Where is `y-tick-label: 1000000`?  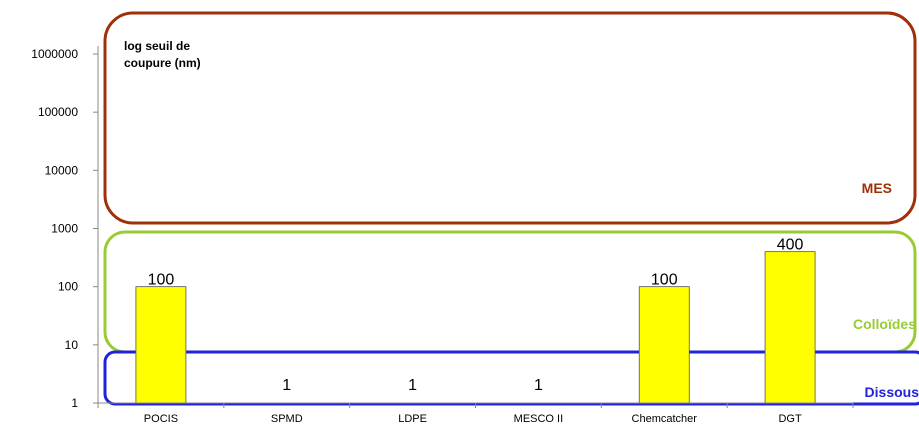 y-tick-label: 1000000 is located at coordinates (54, 54).